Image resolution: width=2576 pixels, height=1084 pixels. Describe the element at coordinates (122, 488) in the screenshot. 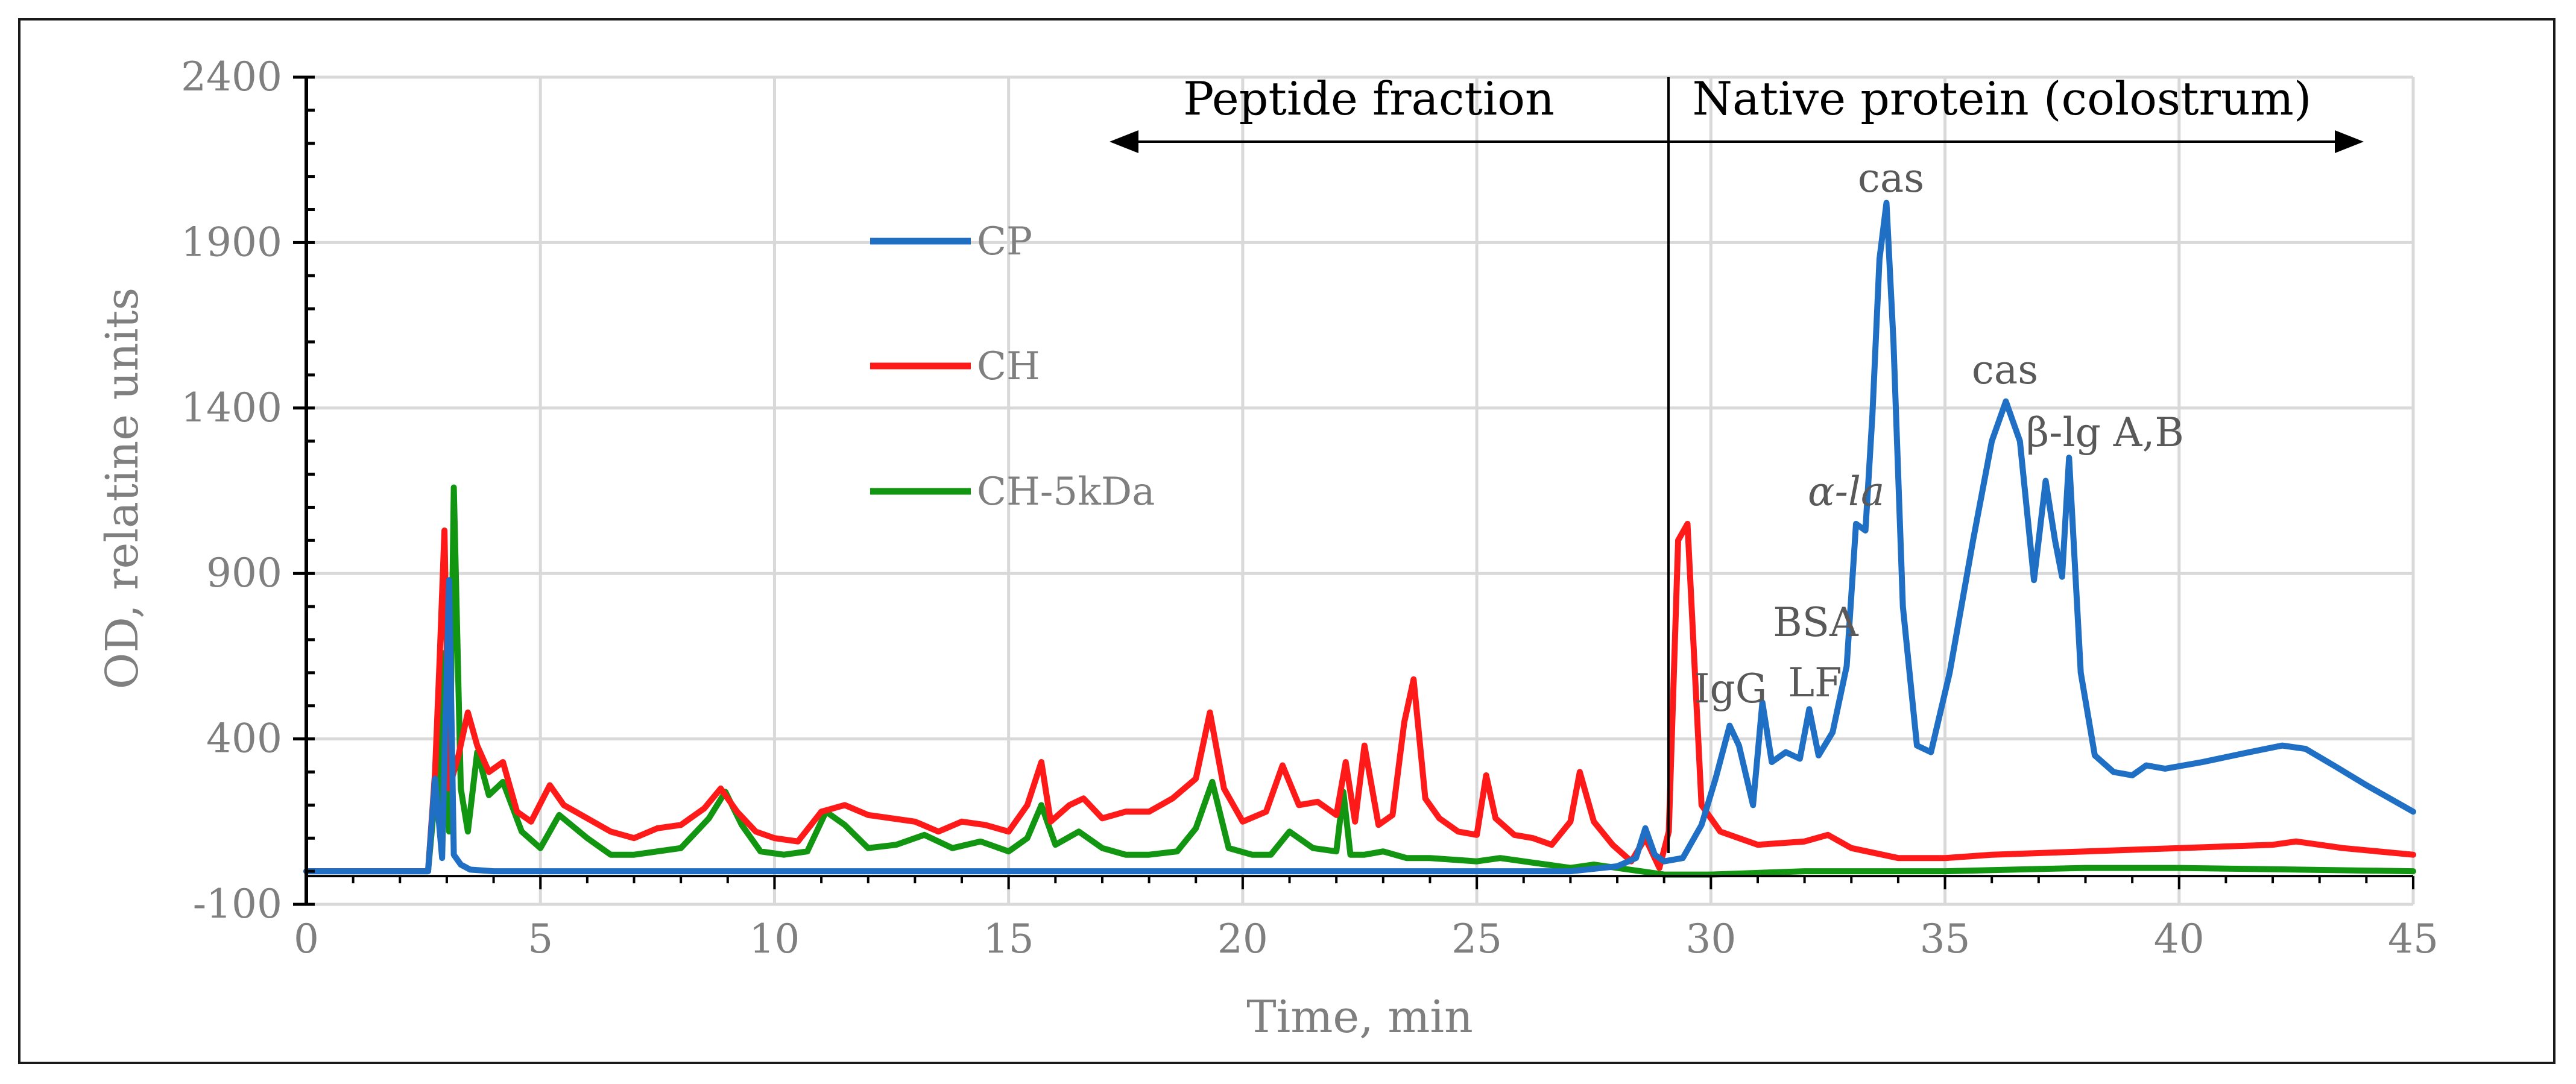

I see `y-axis-title: OD, relatine units` at that location.